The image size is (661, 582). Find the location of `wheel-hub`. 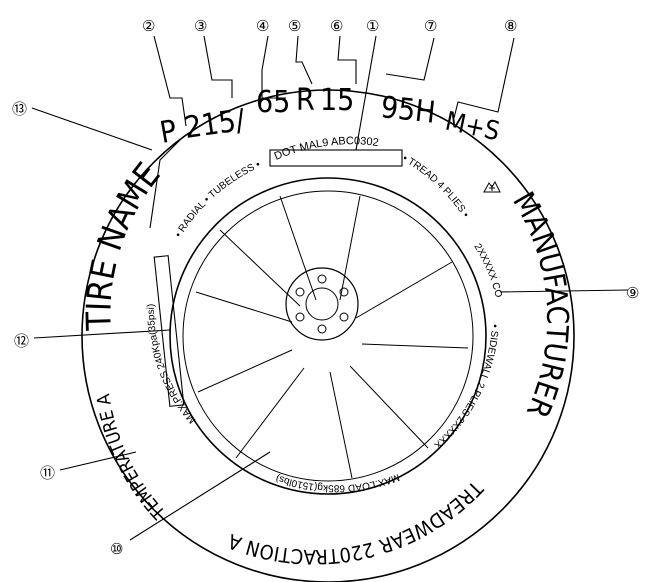

wheel-hub is located at coordinates (322, 304).